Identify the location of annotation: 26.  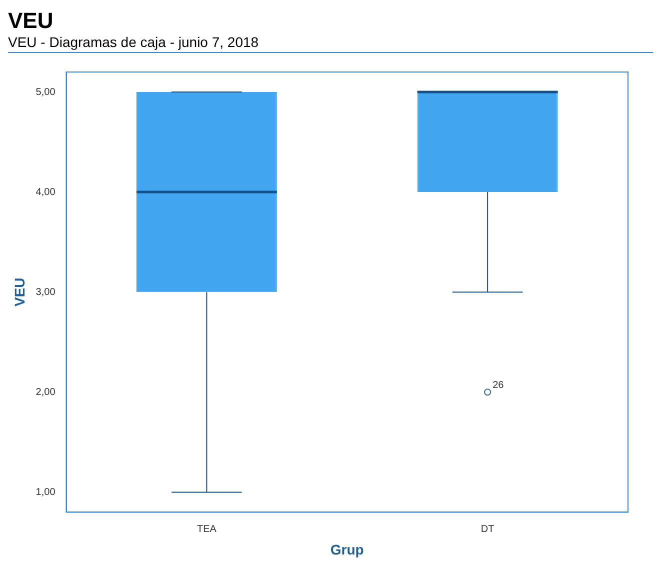
(498, 385).